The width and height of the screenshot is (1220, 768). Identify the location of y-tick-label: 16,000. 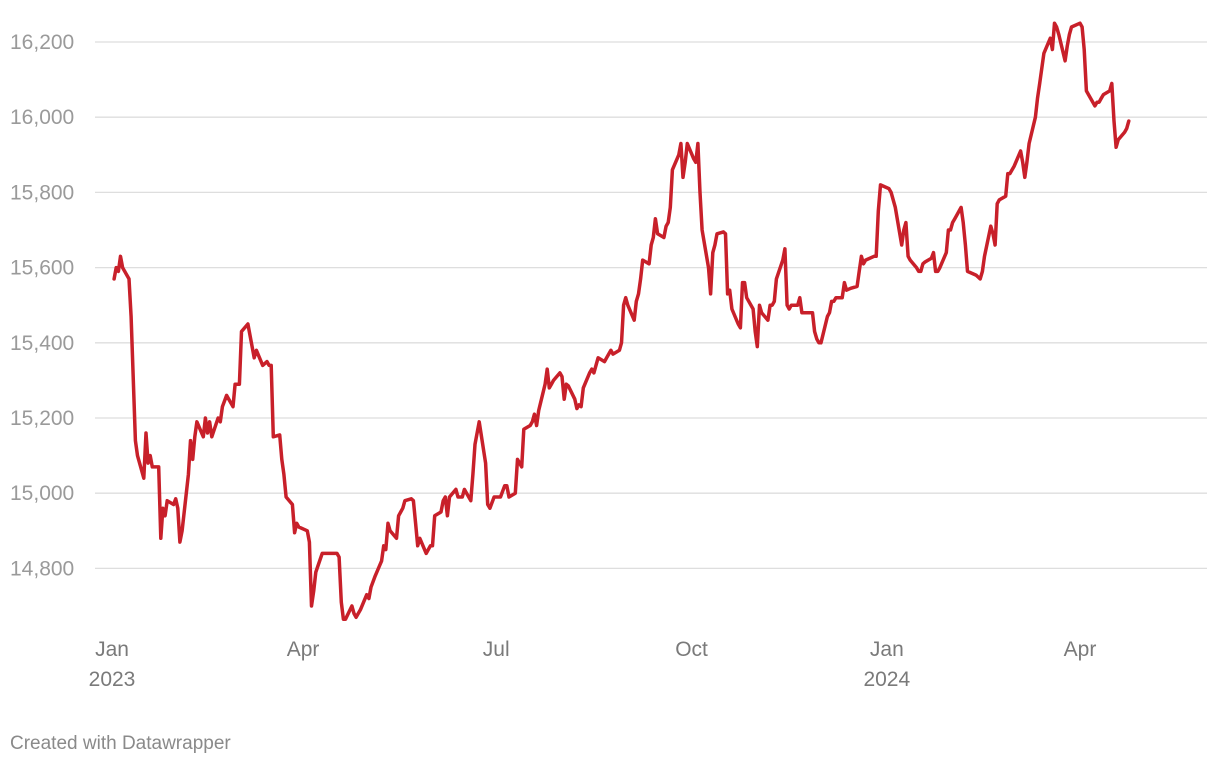
(42, 117).